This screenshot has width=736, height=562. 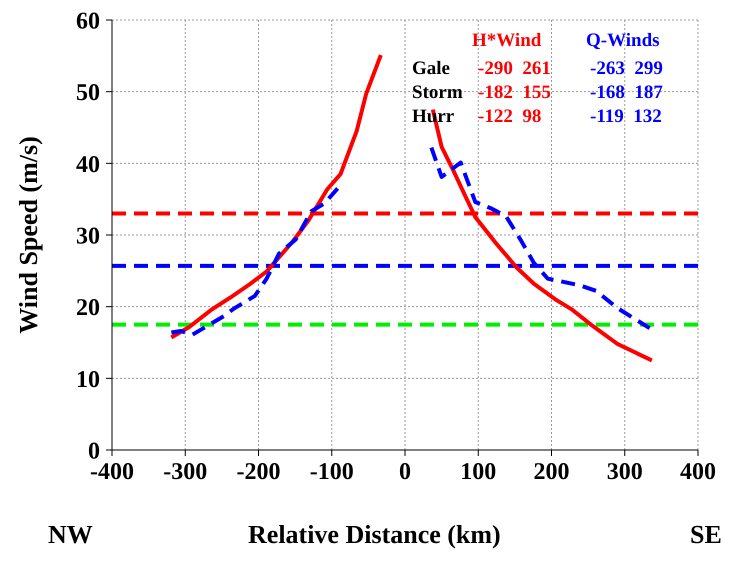 I want to click on x-tick-label: 200, so click(x=552, y=472).